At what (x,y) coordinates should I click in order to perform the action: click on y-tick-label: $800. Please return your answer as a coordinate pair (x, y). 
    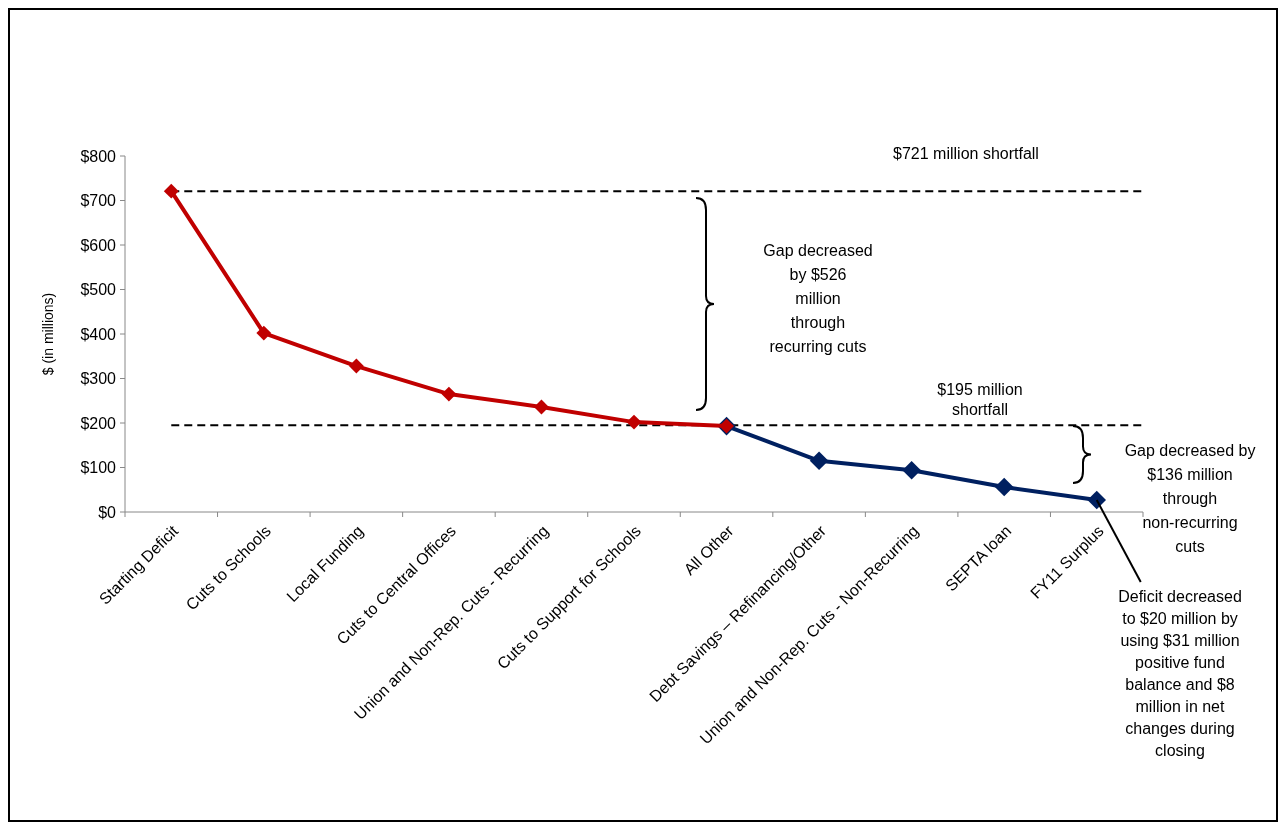
    Looking at the image, I should click on (98, 156).